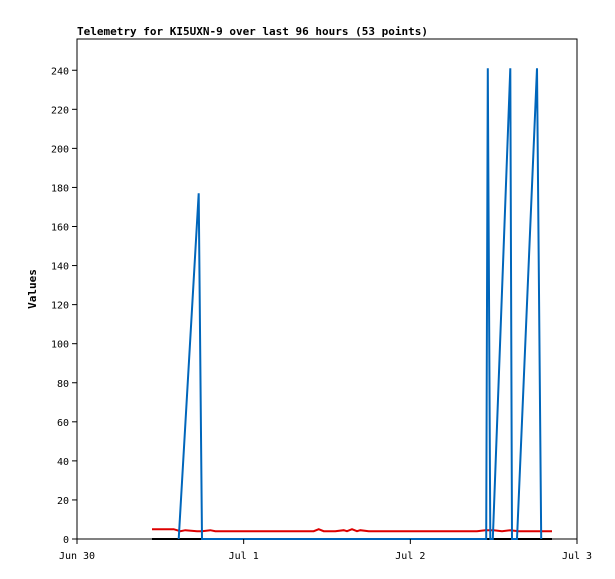  I want to click on y-tick-label: 220, so click(60, 110).